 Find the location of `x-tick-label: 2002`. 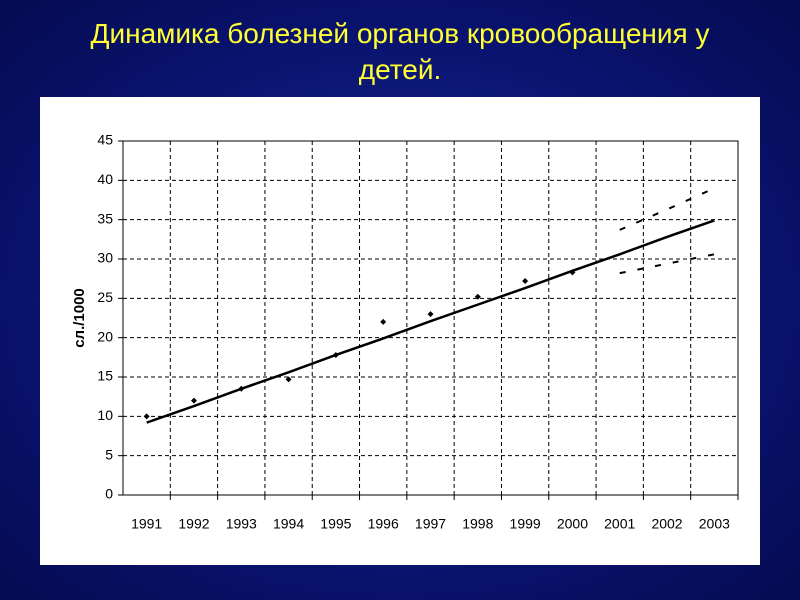

x-tick-label: 2002 is located at coordinates (666, 524).